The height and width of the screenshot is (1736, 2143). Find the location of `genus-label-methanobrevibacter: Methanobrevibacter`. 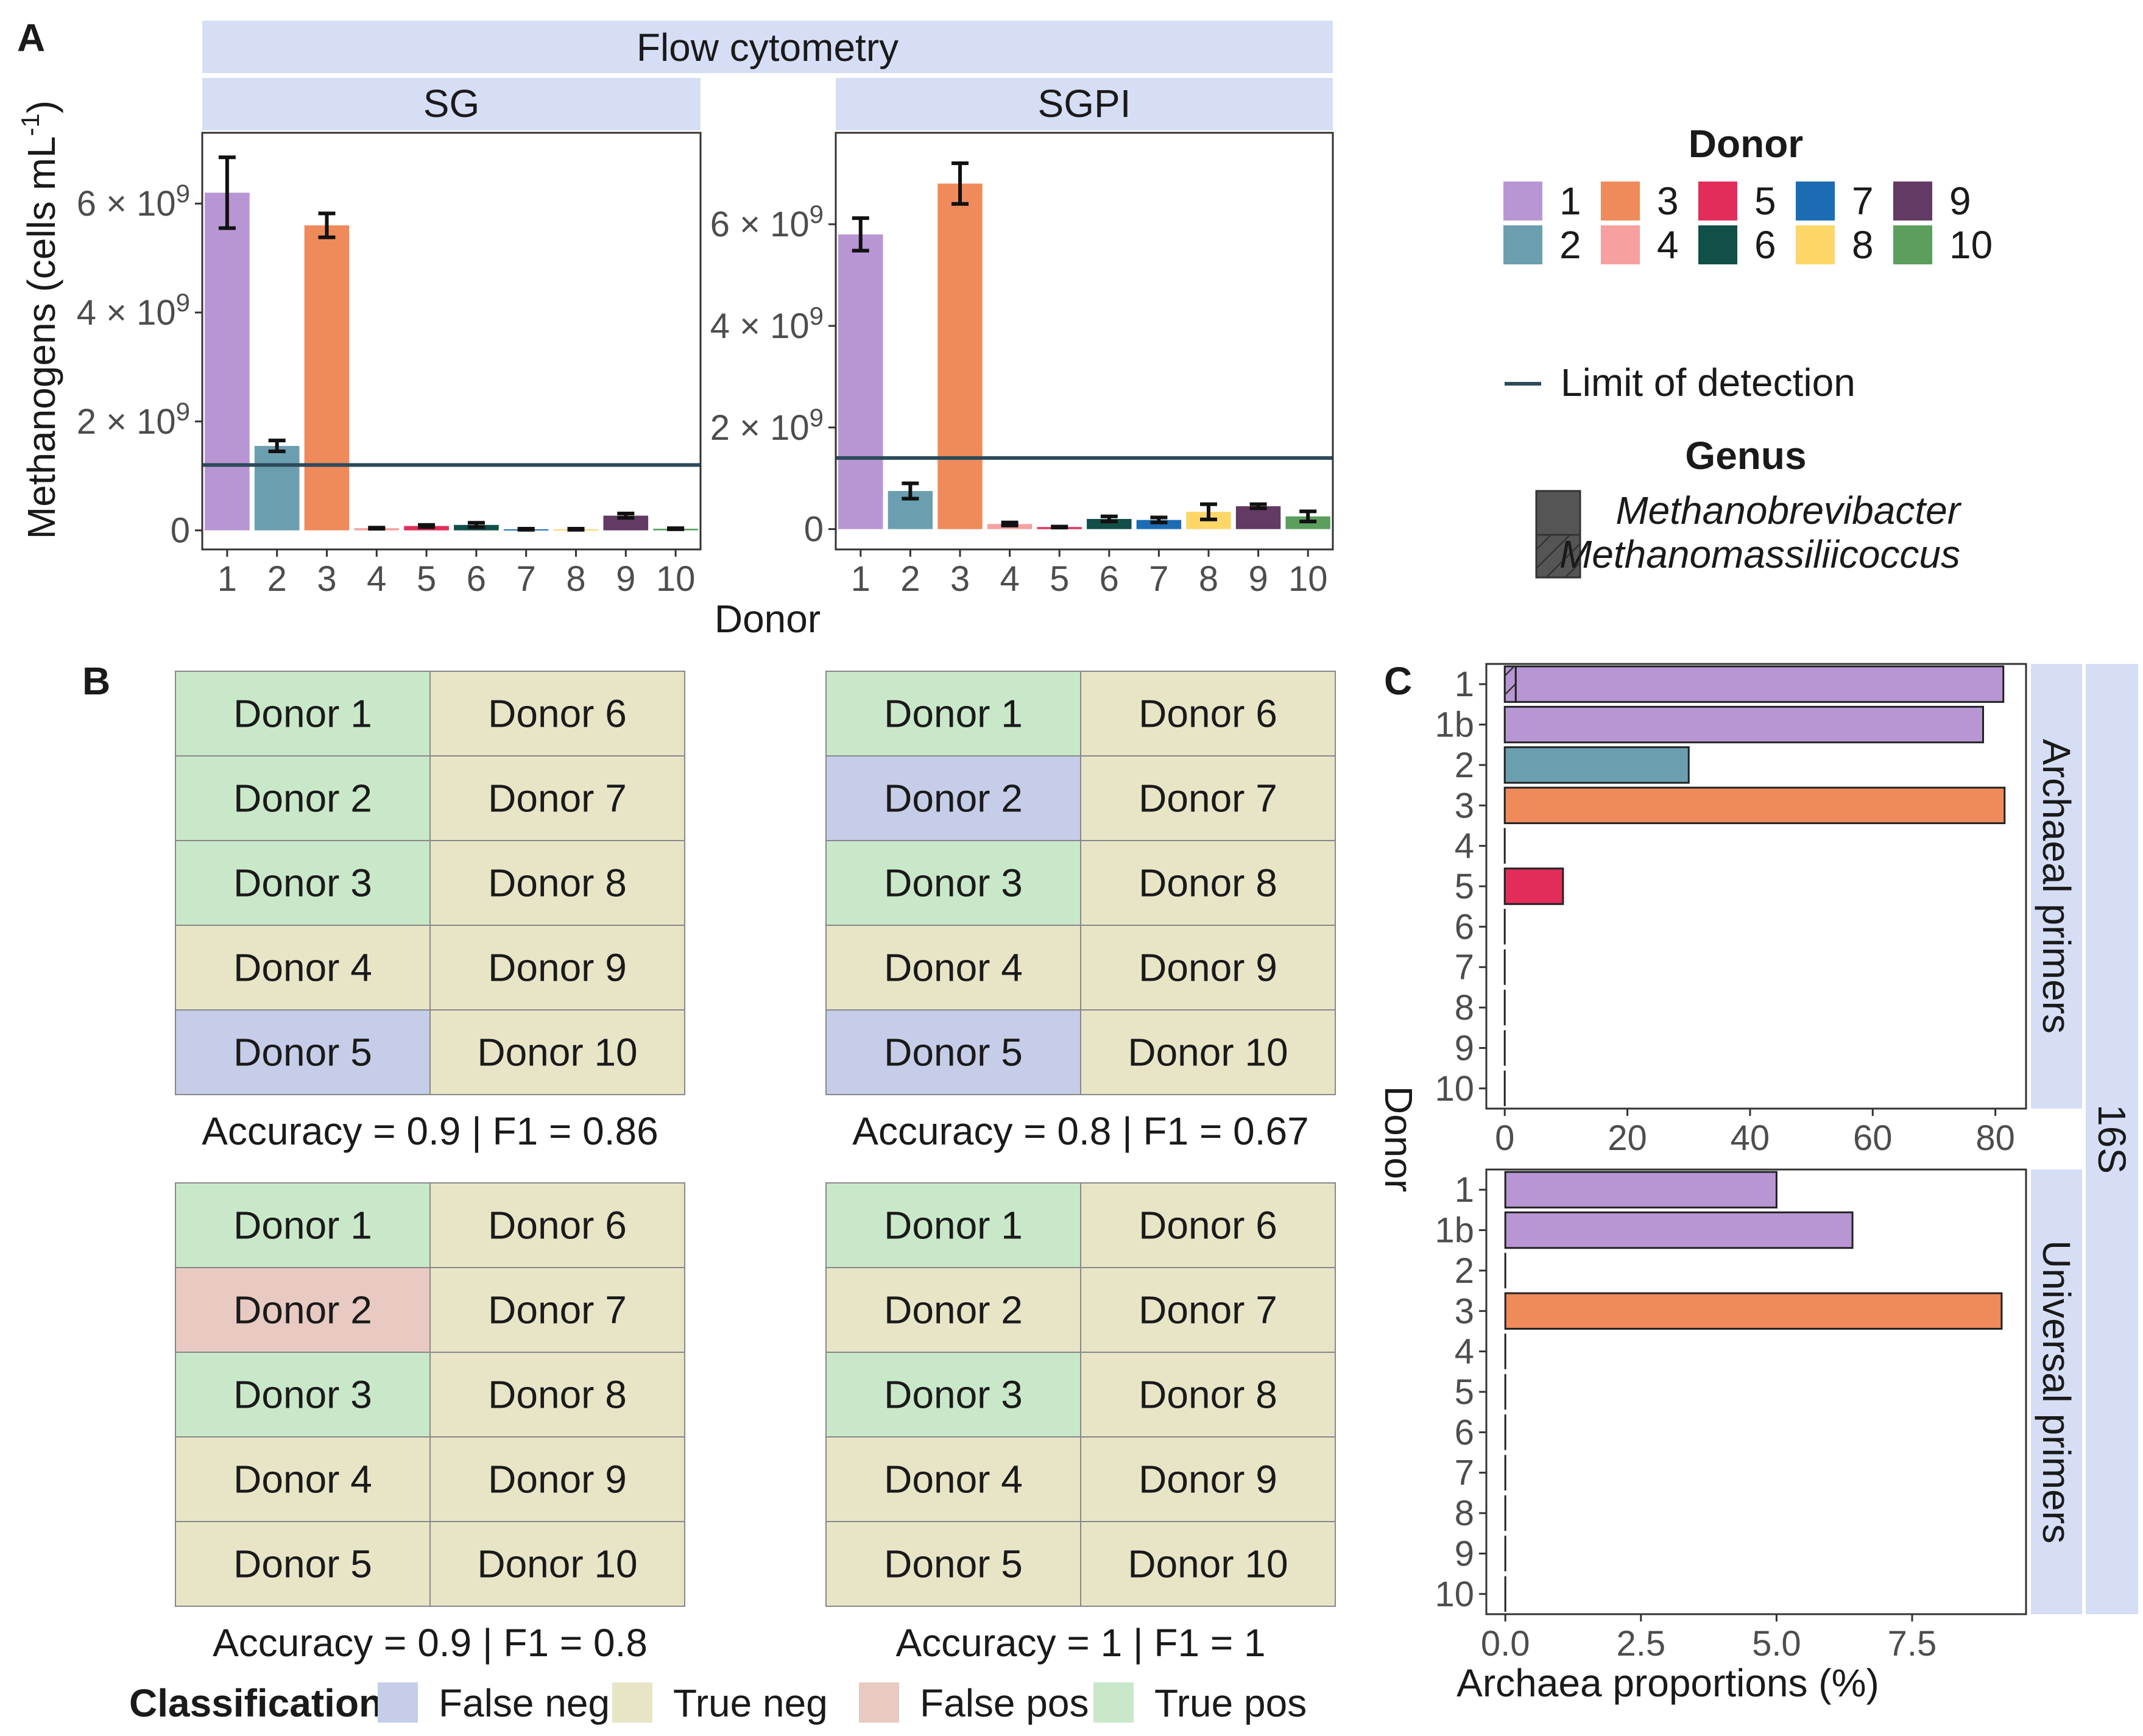

genus-label-methanobrevibacter: Methanobrevibacter is located at coordinates (1788, 510).